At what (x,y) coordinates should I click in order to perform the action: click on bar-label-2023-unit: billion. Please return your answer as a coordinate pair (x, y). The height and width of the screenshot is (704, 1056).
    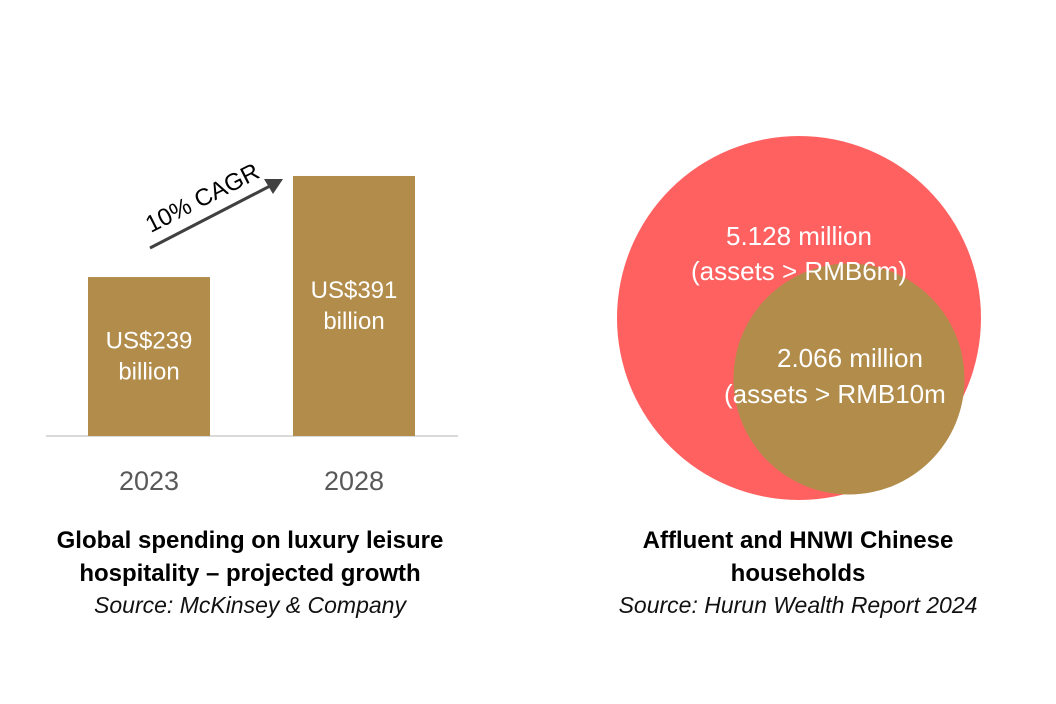
    Looking at the image, I should click on (148, 372).